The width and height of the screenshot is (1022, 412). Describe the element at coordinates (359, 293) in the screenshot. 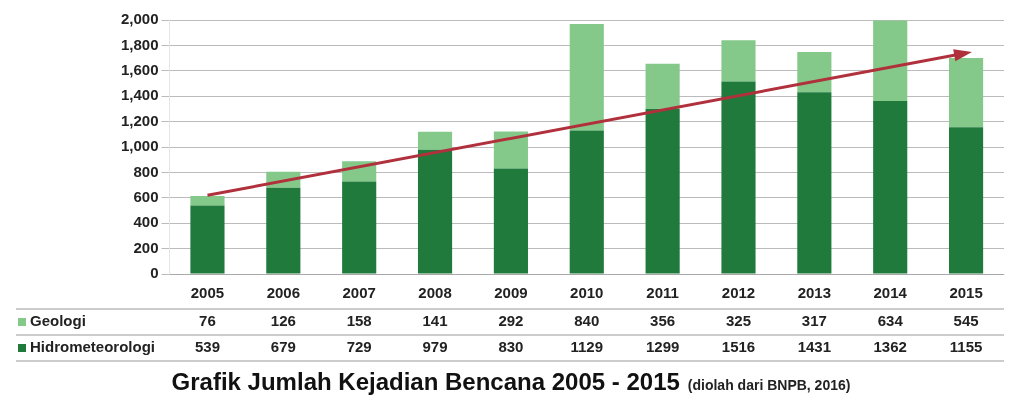

I see `x-tick-label: 2007` at that location.